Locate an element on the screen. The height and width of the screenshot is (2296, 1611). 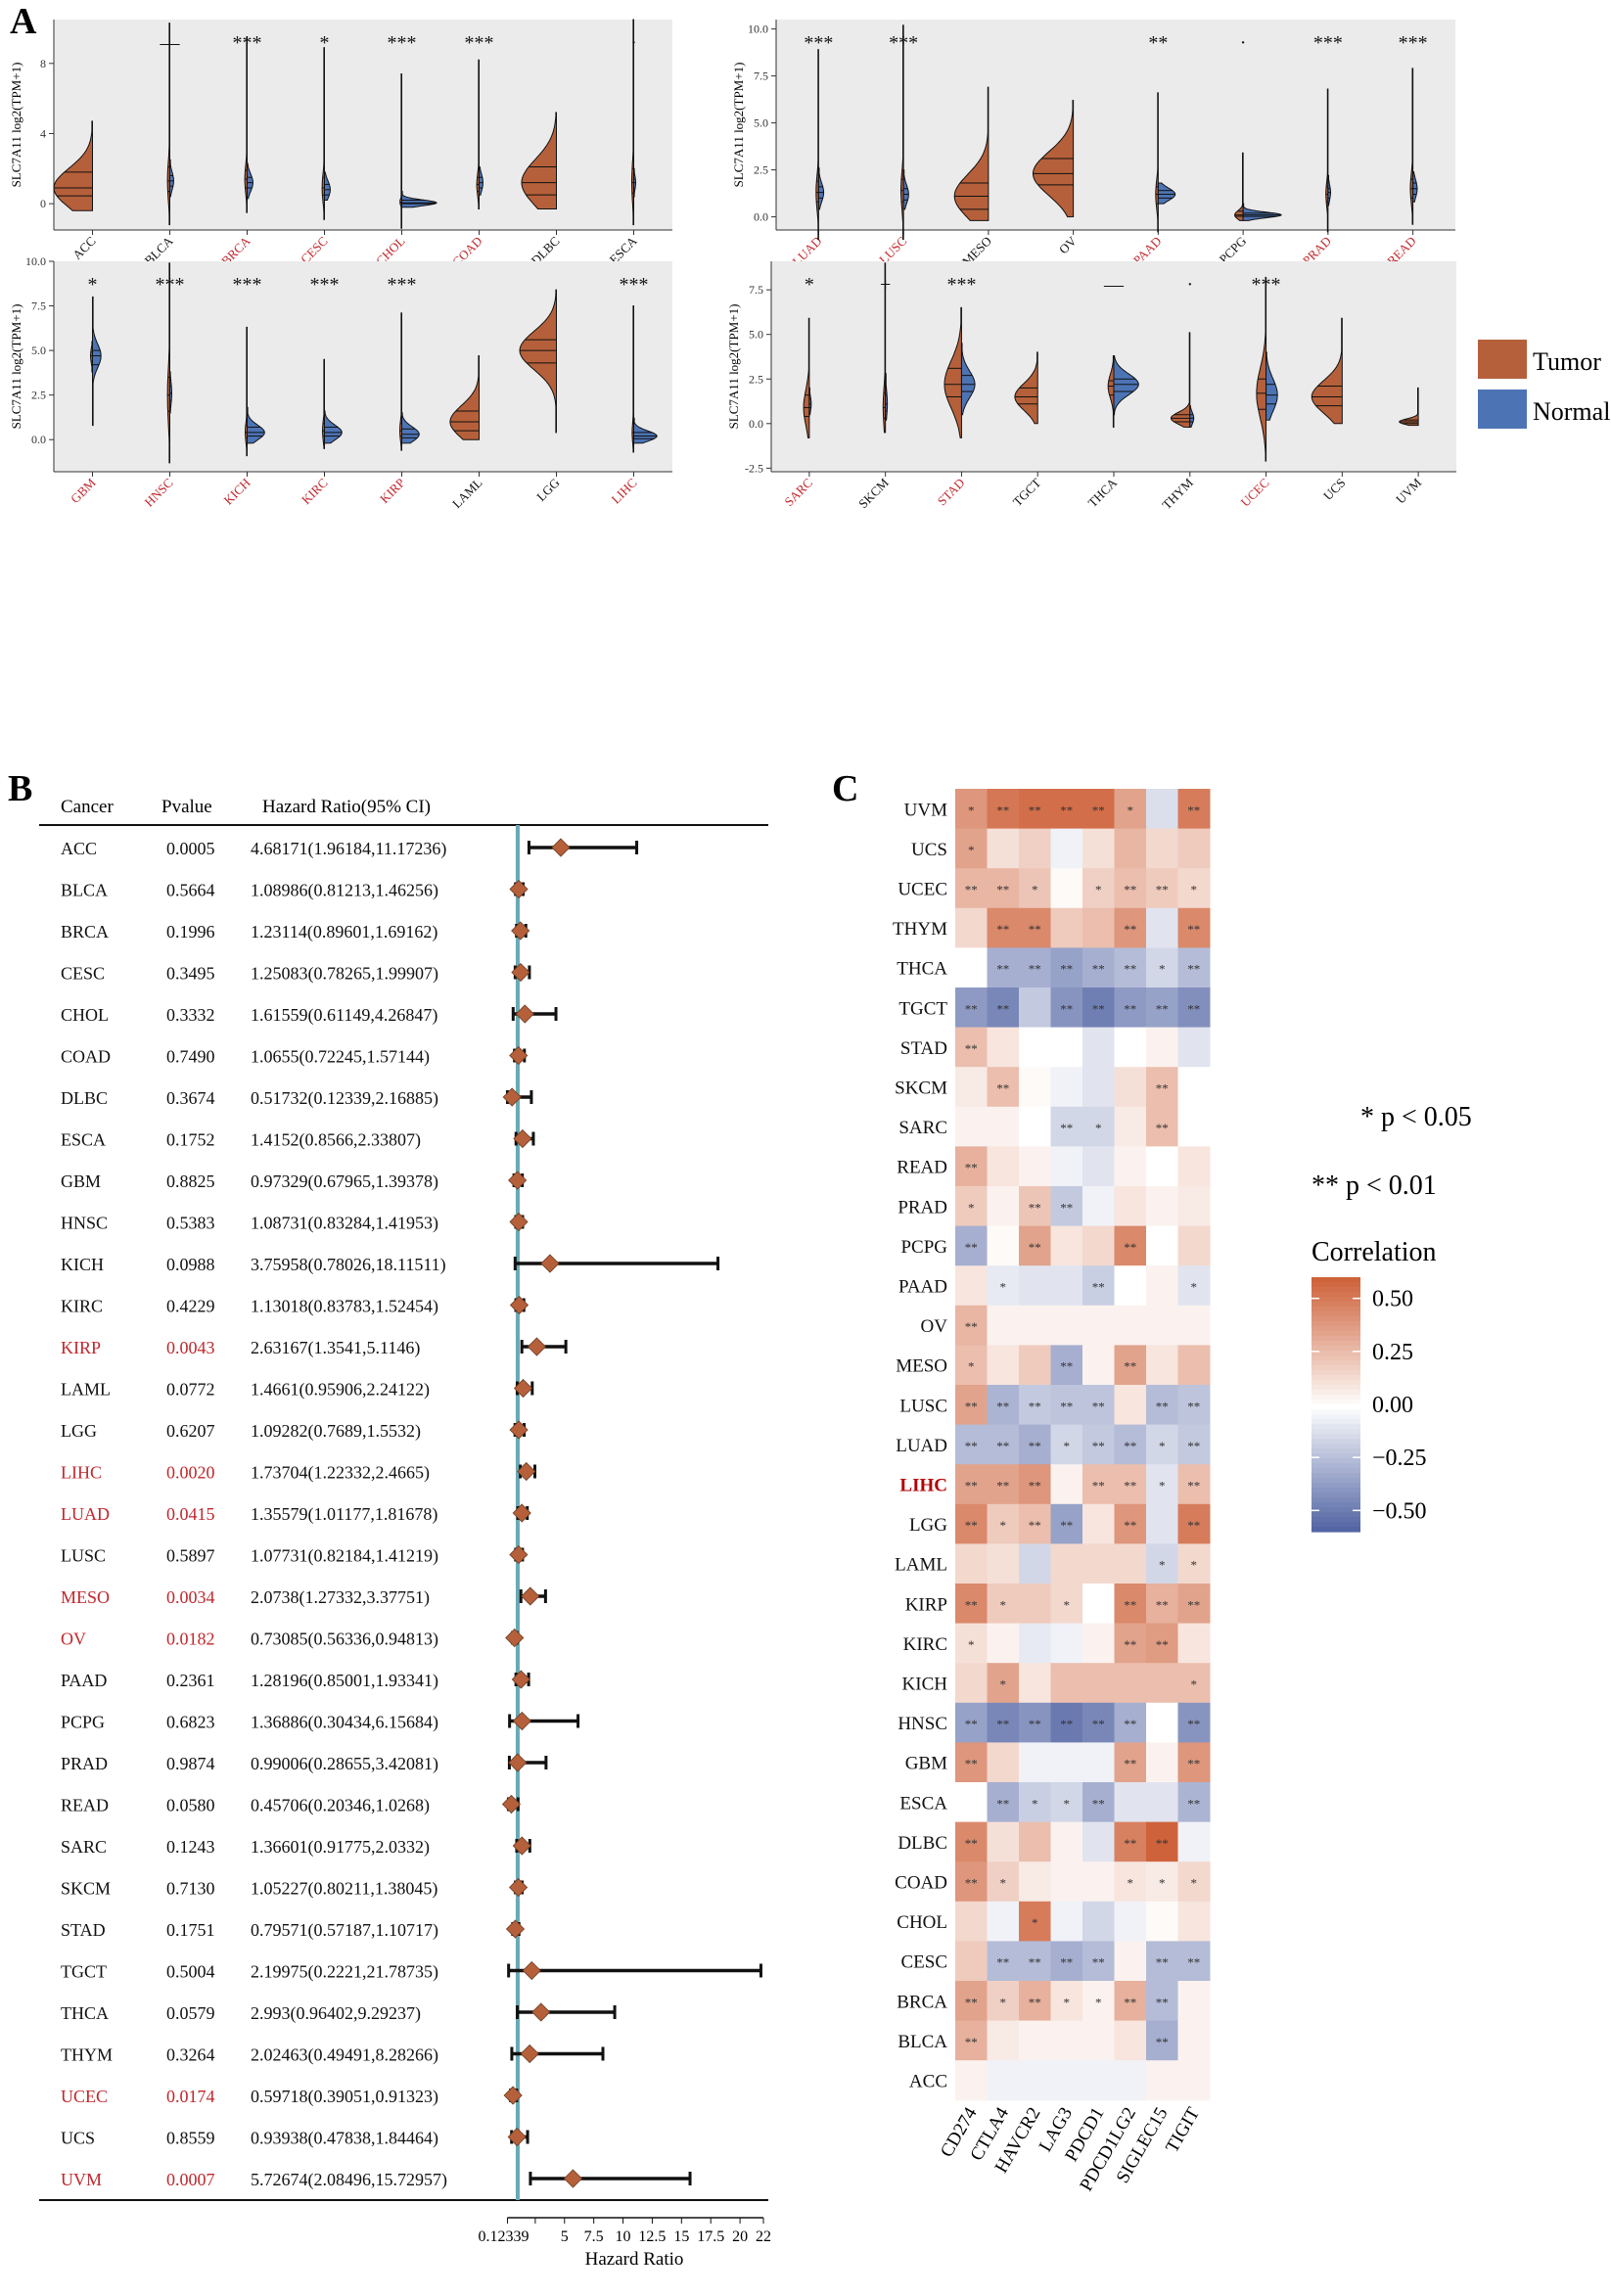
heatmap-row-label-gbm: GBM is located at coordinates (926, 1764).